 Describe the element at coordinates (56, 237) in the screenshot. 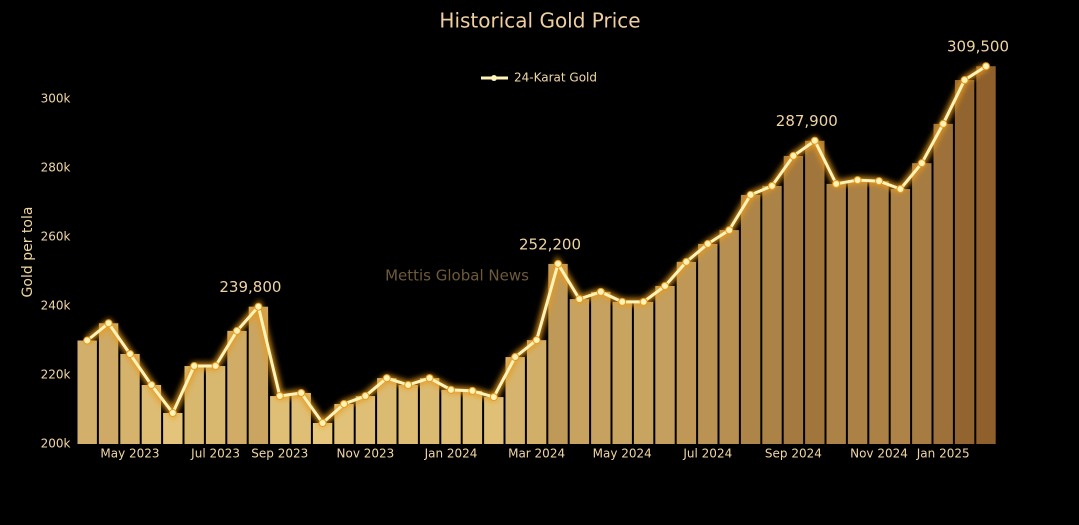

I see `y-tick-label: 260k` at that location.